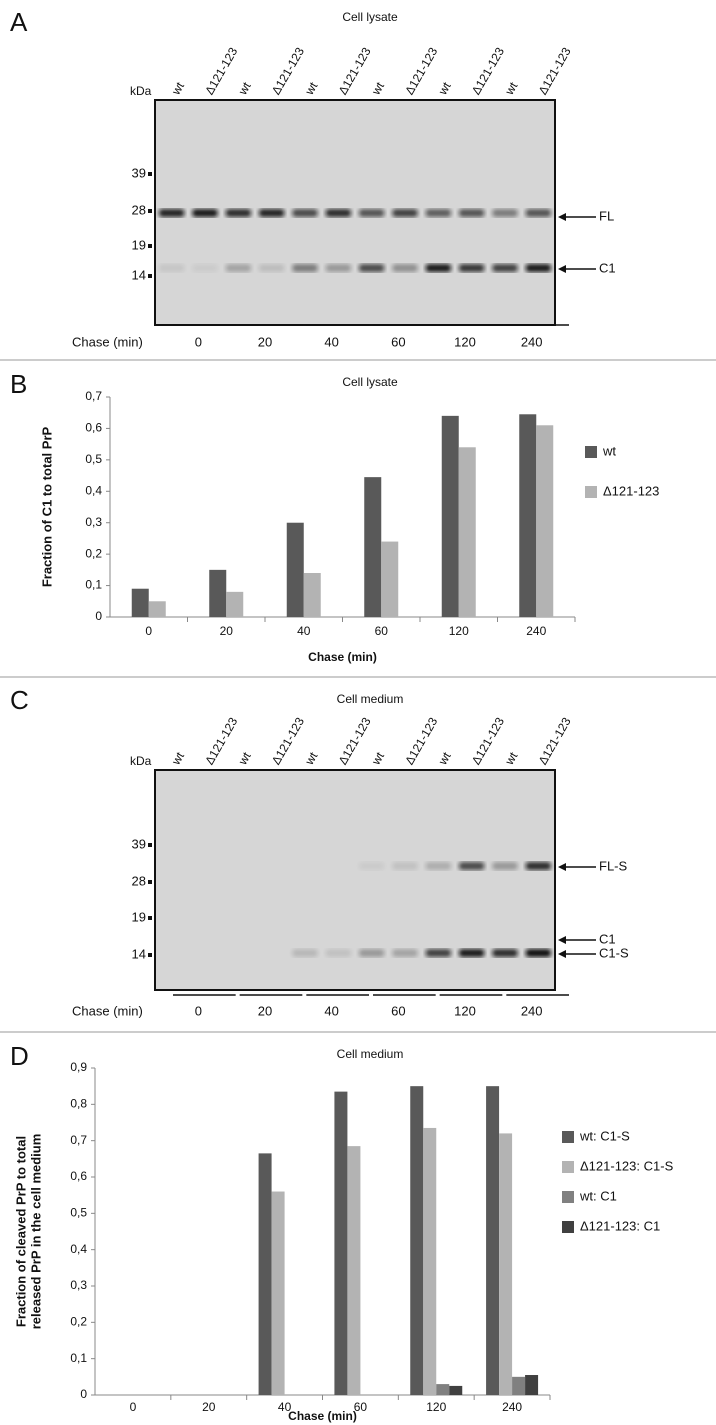  I want to click on y-tick-label: 0,9, so click(78, 1067).